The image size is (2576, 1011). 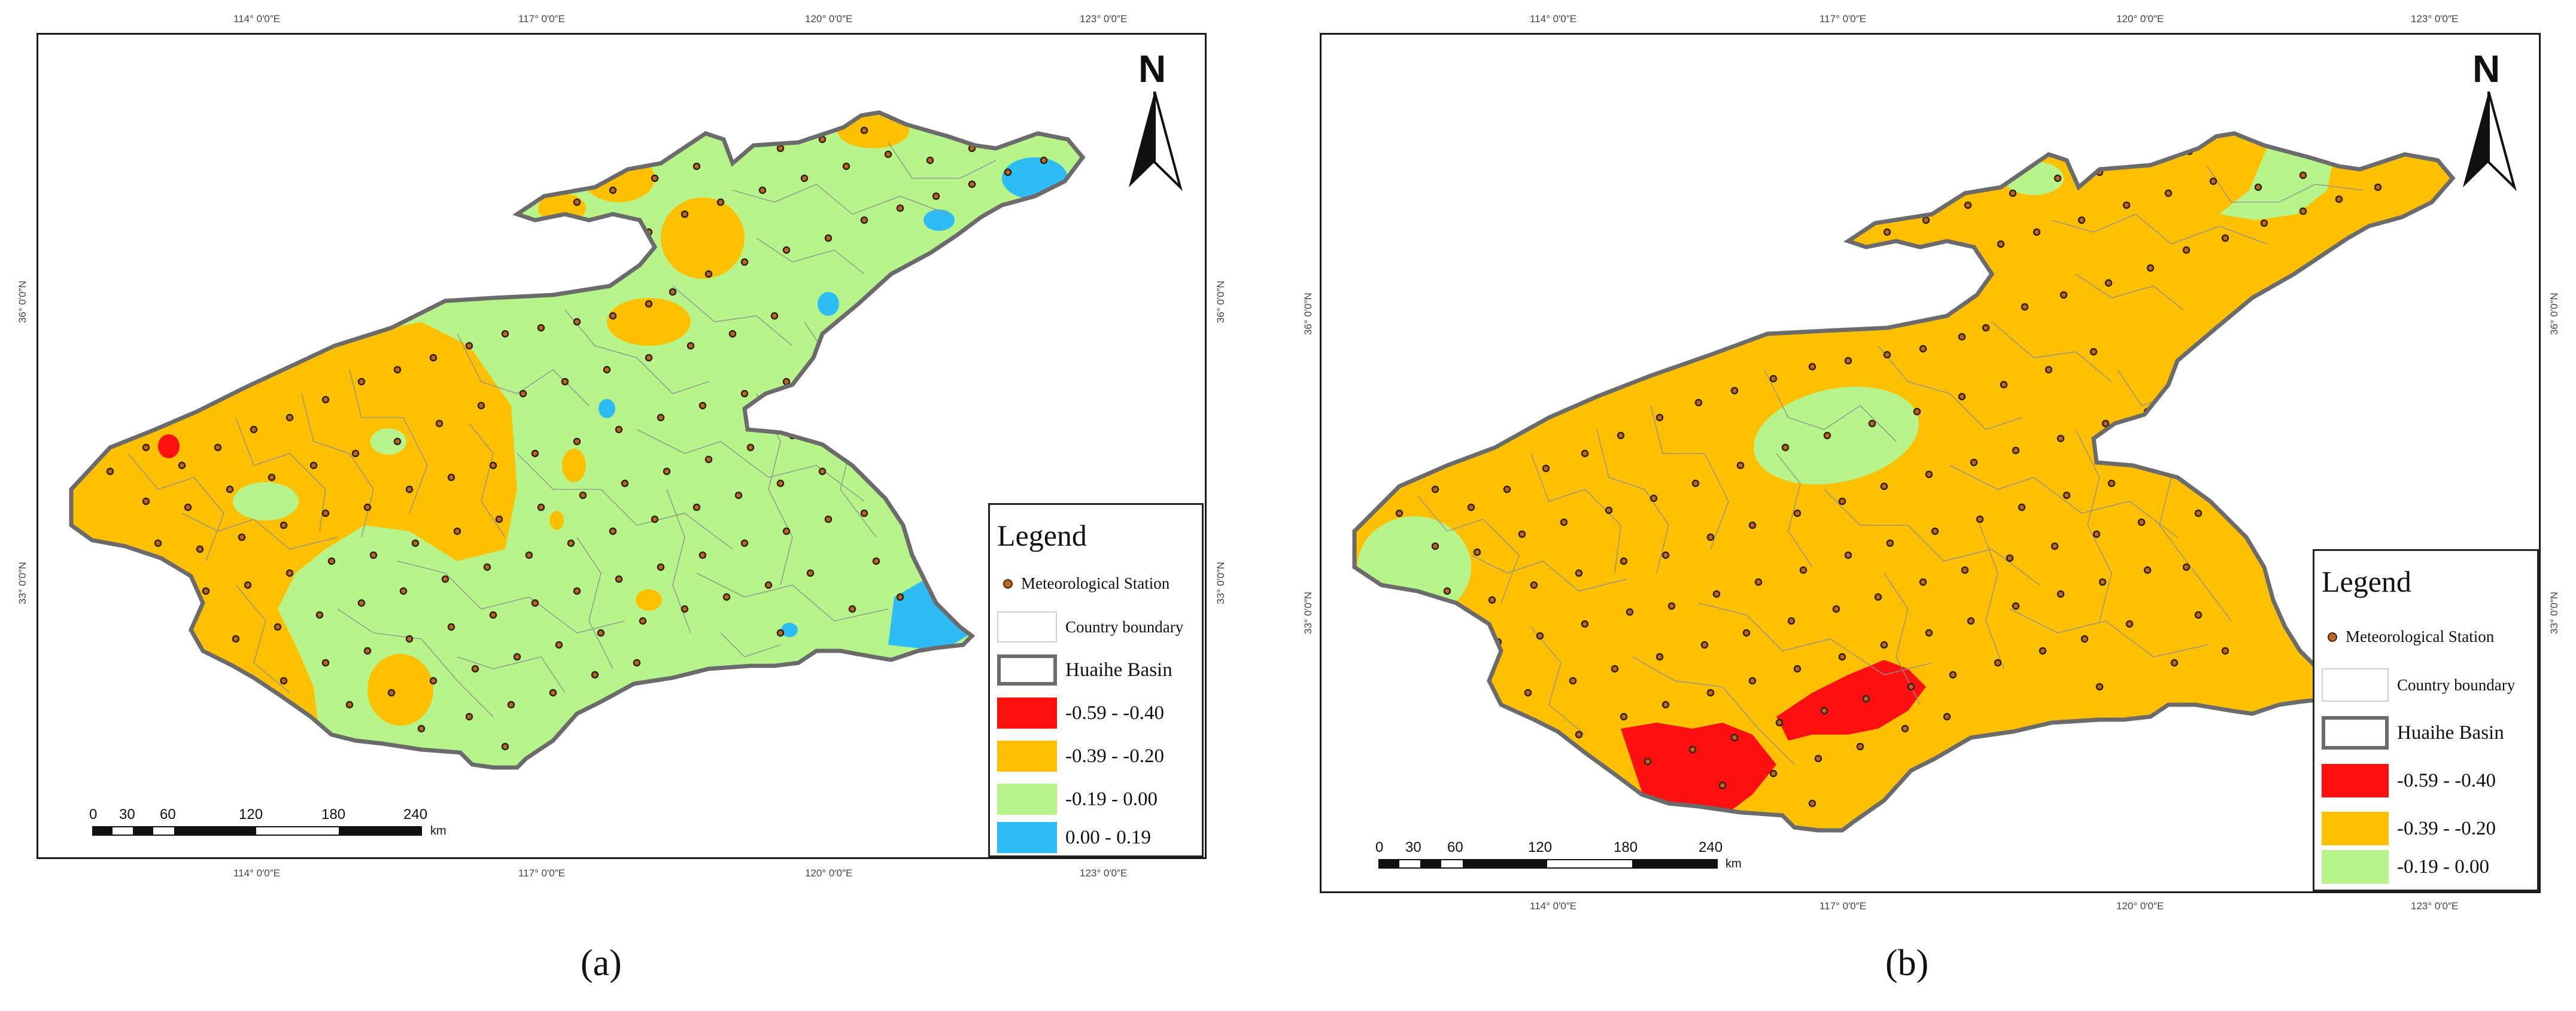 I want to click on panel-label-b: (b), so click(x=1907, y=963).